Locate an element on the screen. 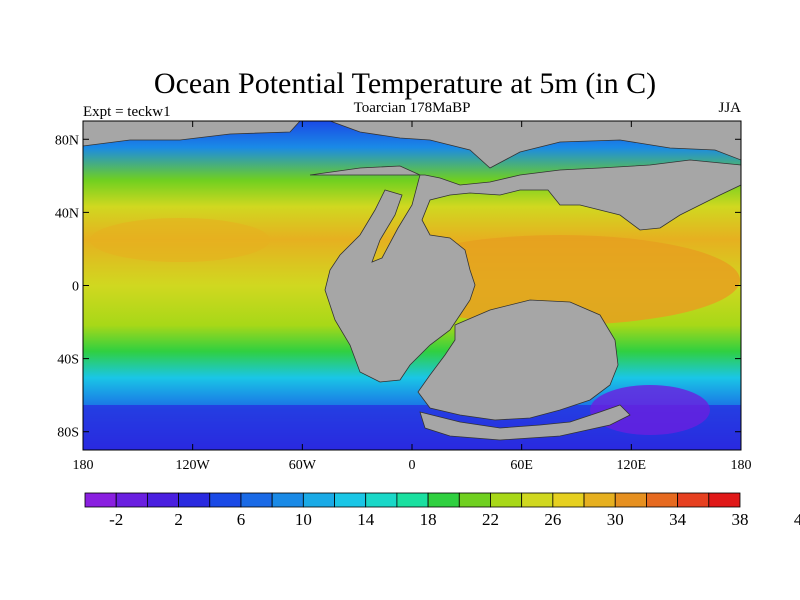 The height and width of the screenshot is (600, 800). x-tick-label: 60E is located at coordinates (521, 465).